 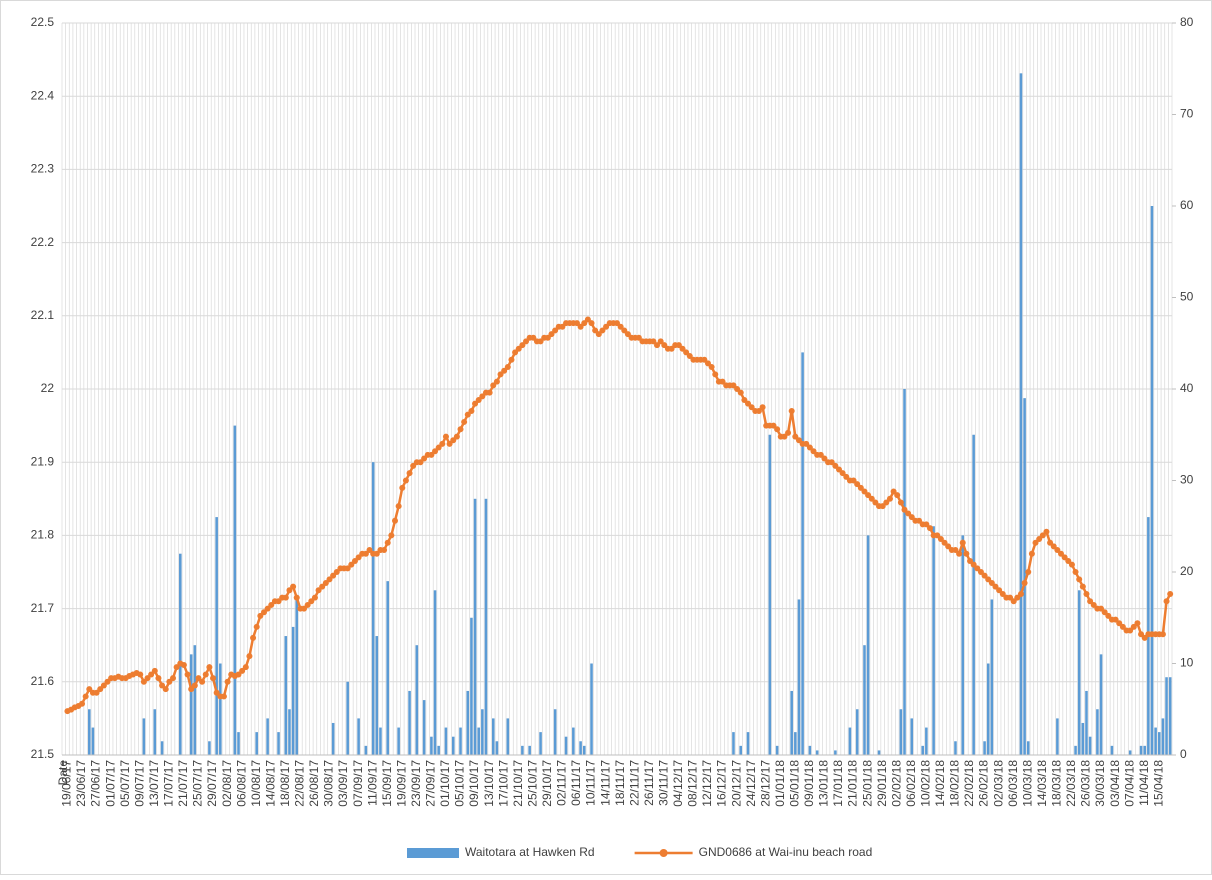 I want to click on y-tick-label: 21.7, so click(x=43, y=608).